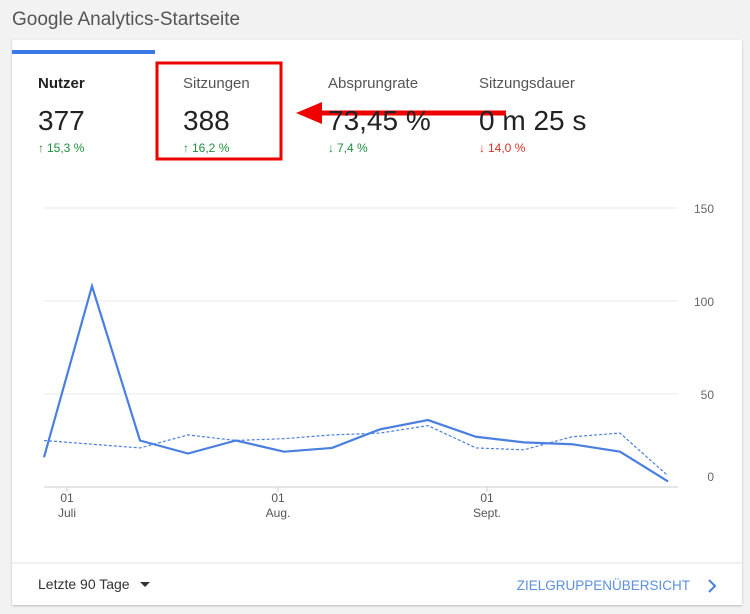 Image resolution: width=750 pixels, height=614 pixels. What do you see at coordinates (704, 209) in the screenshot?
I see `y-tick-label: 150` at bounding box center [704, 209].